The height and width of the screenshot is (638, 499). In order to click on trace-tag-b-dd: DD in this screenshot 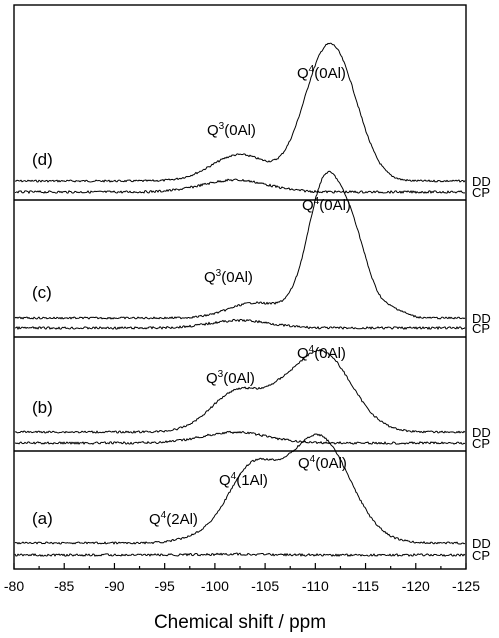, I will do `click(481, 432)`.